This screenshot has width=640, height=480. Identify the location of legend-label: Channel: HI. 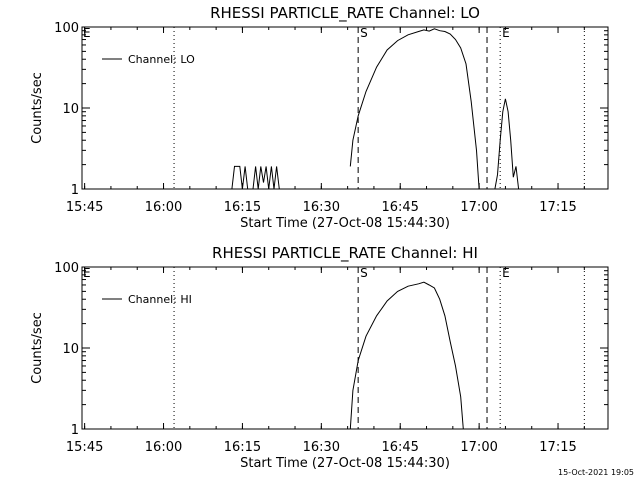
(160, 299).